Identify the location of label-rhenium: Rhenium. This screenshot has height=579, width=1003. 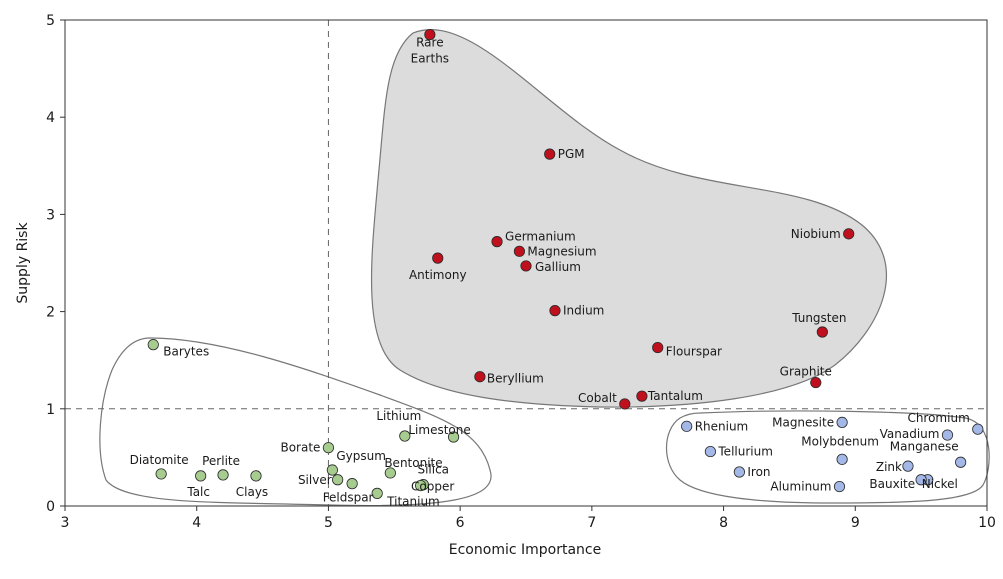
(722, 426).